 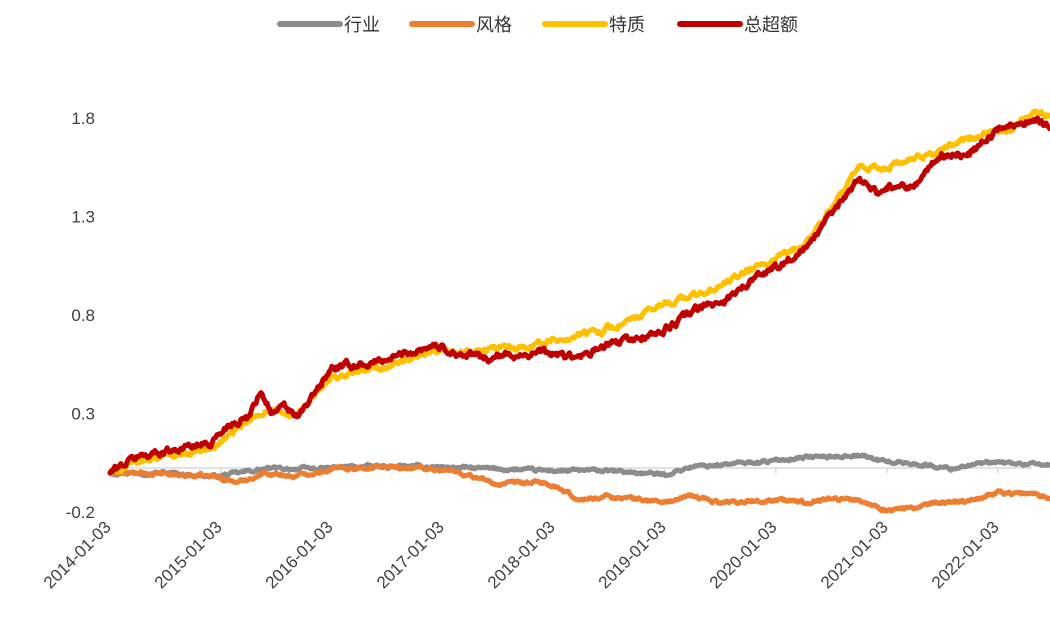 What do you see at coordinates (627, 25) in the screenshot?
I see `legend-label: 特质` at bounding box center [627, 25].